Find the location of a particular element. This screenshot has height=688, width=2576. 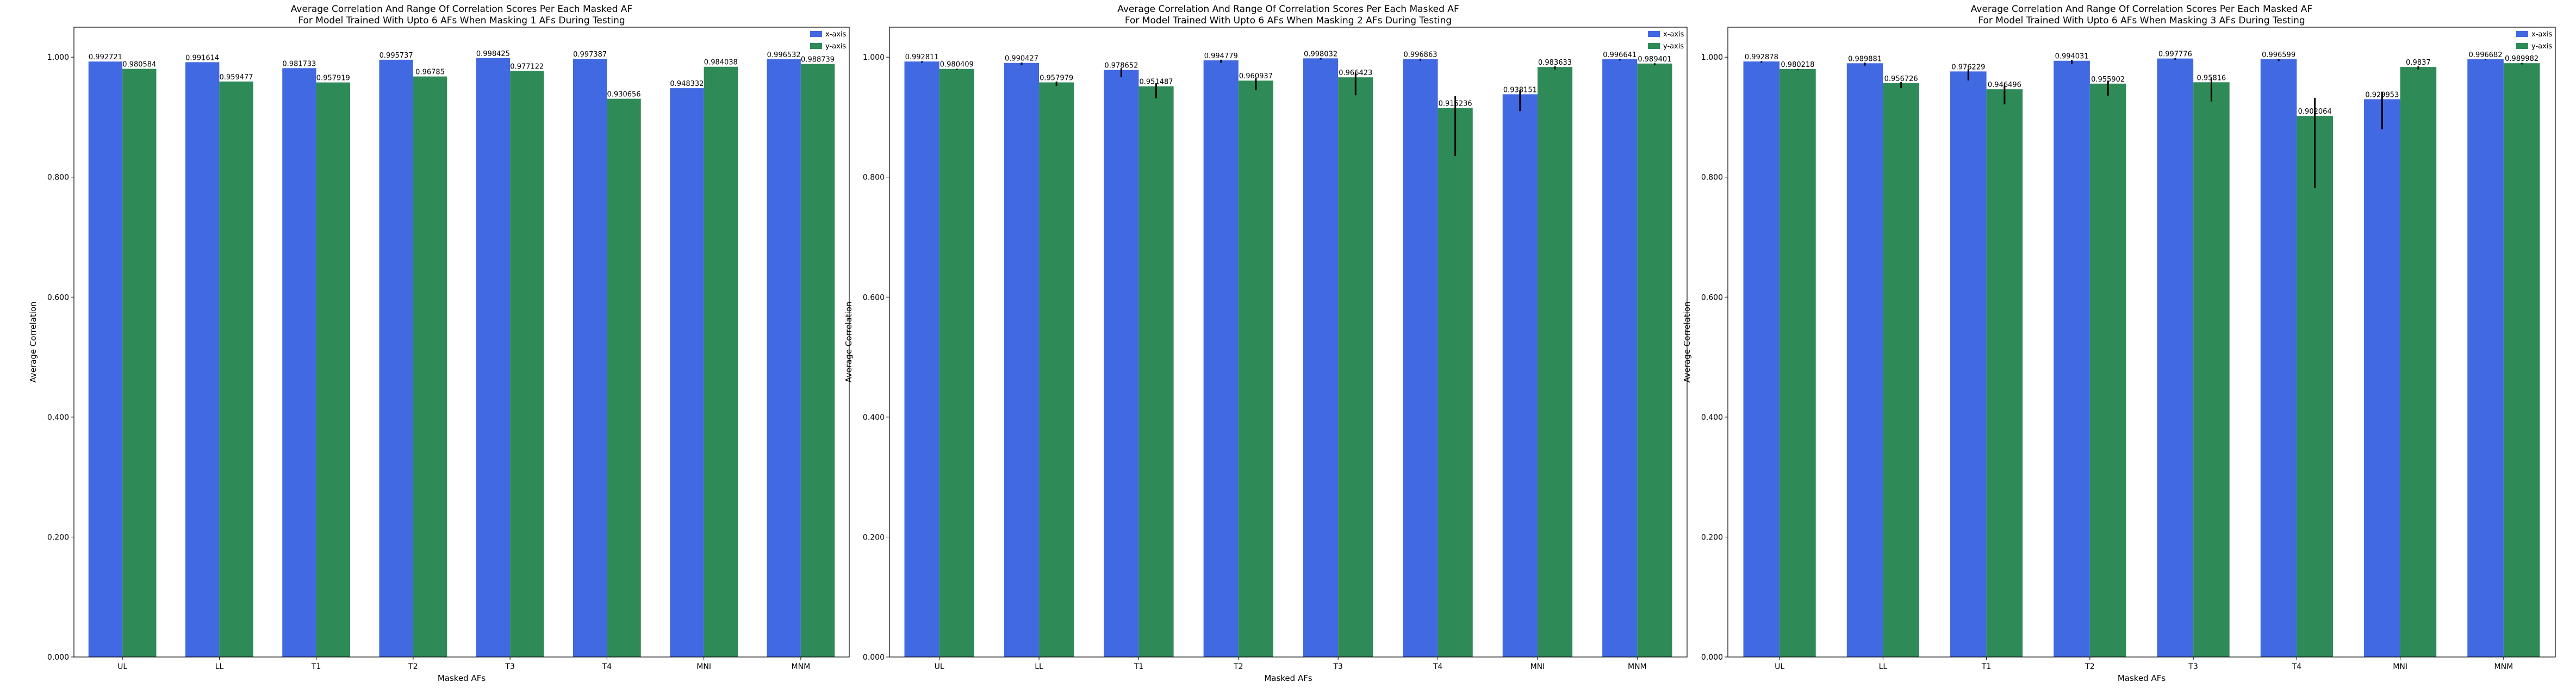

data-label: 0.976229 is located at coordinates (1968, 67).